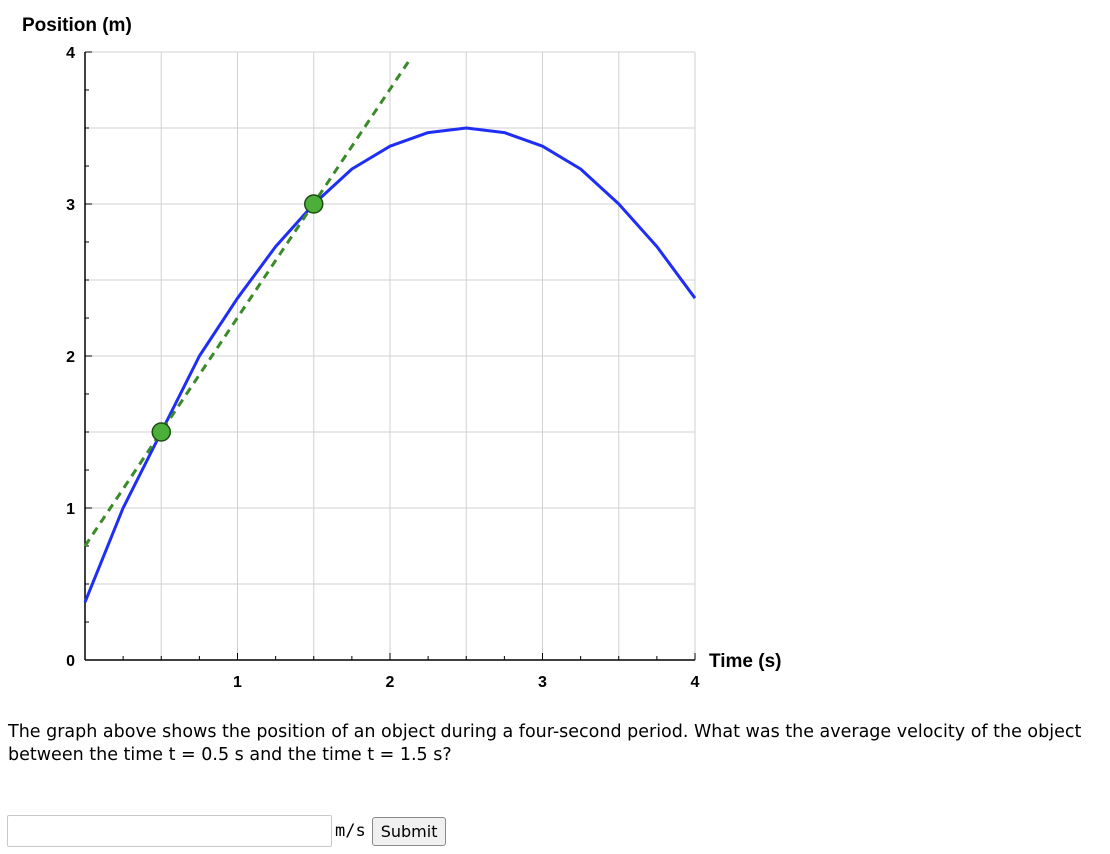 The image size is (1110, 854). Describe the element at coordinates (695, 682) in the screenshot. I see `x-tick-label: 4` at that location.